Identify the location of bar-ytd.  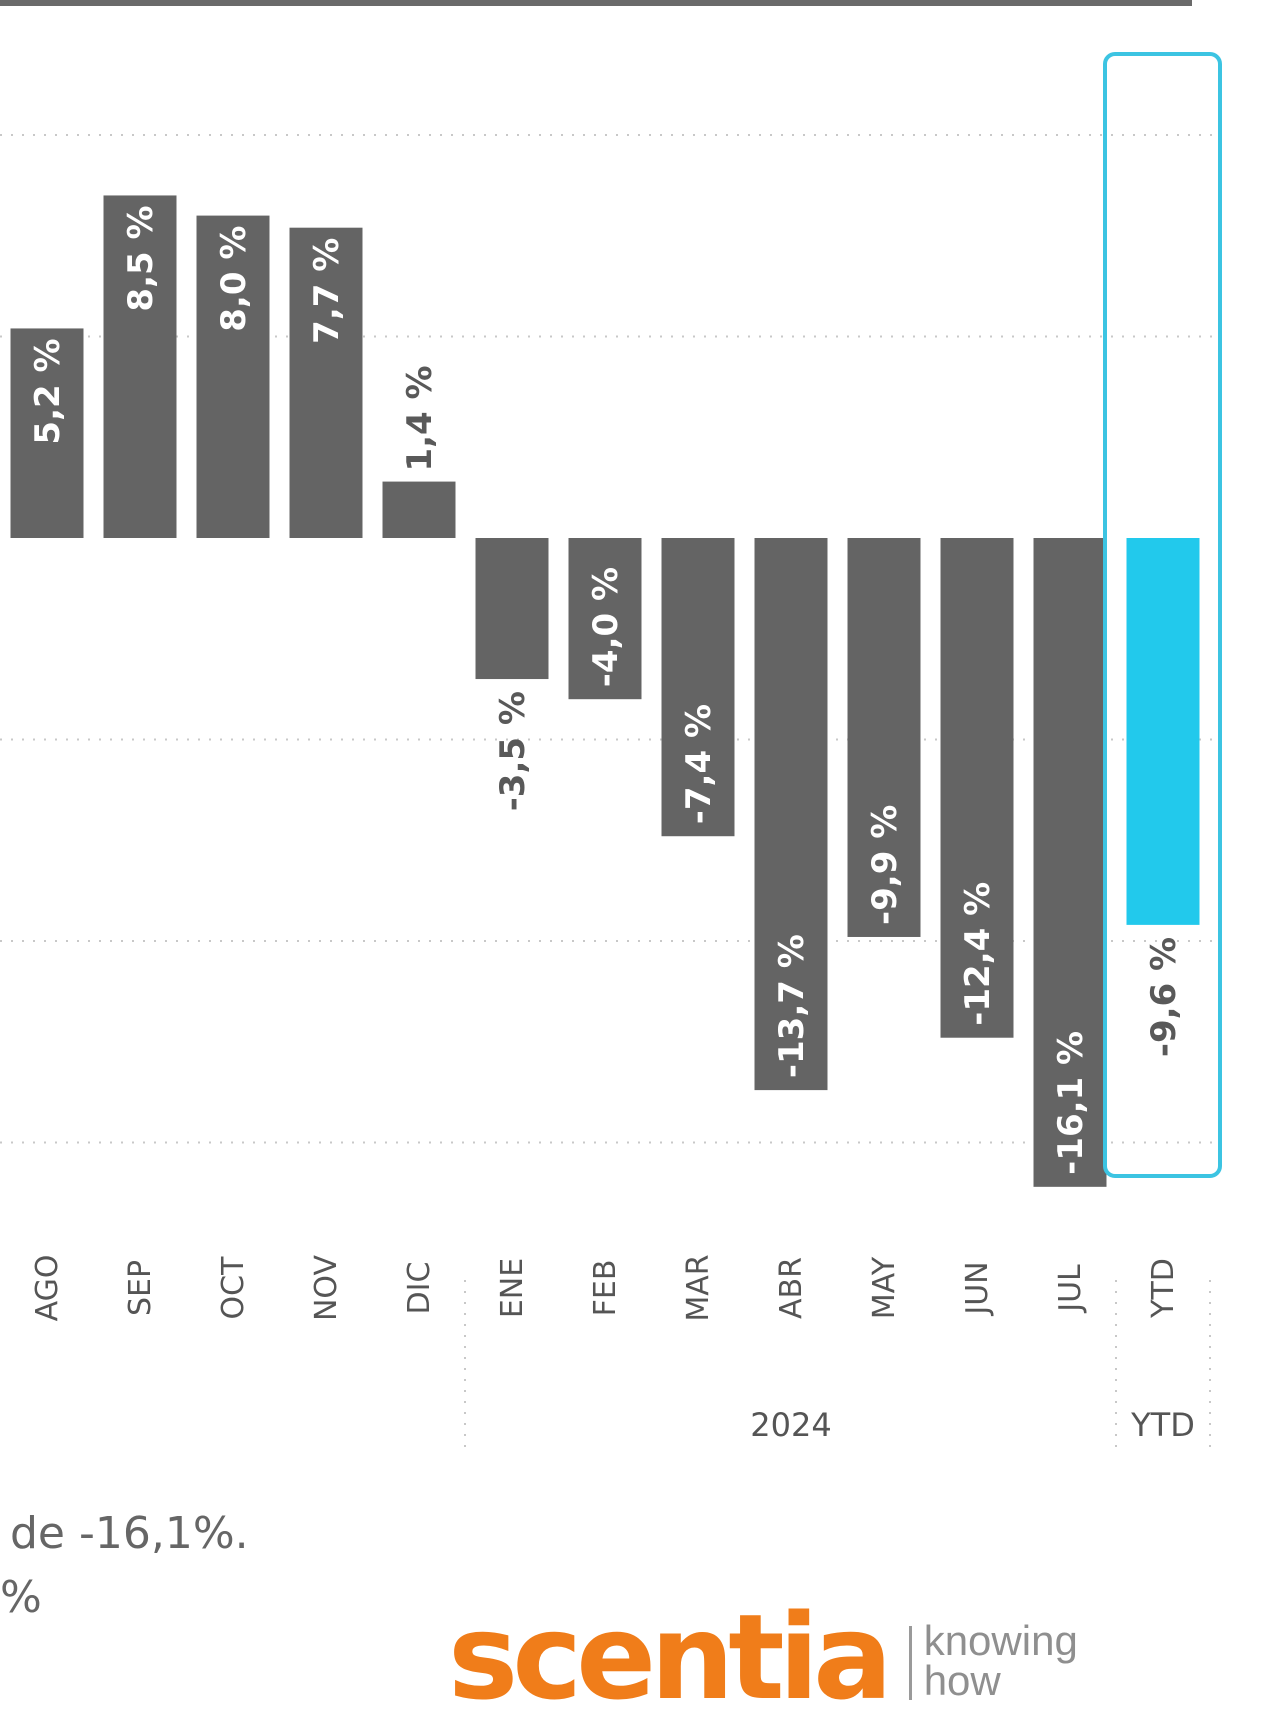
(1163, 731).